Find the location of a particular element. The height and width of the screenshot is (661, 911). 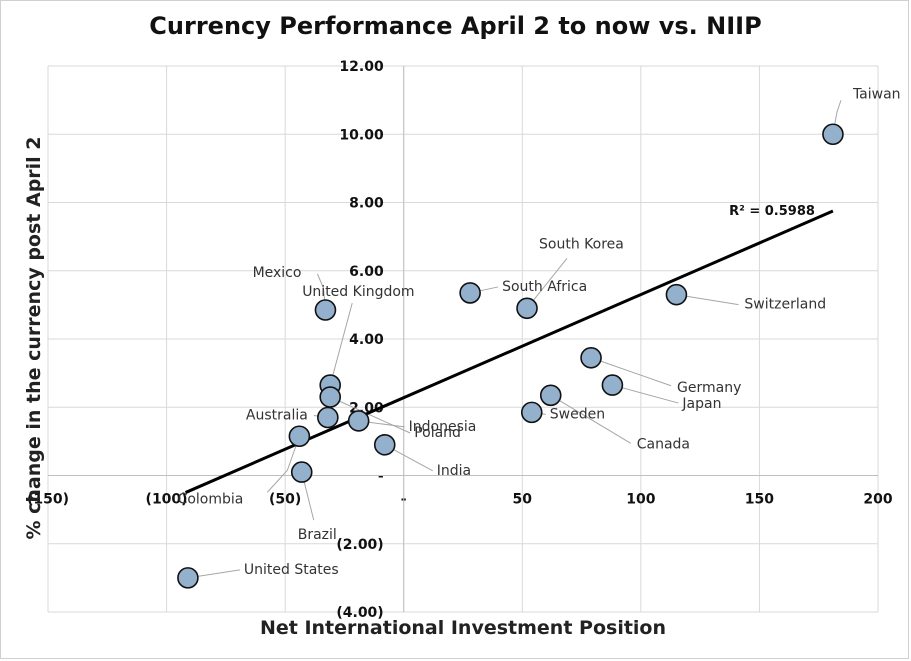

r-squared-label: R² = 0.5988 is located at coordinates (772, 211).